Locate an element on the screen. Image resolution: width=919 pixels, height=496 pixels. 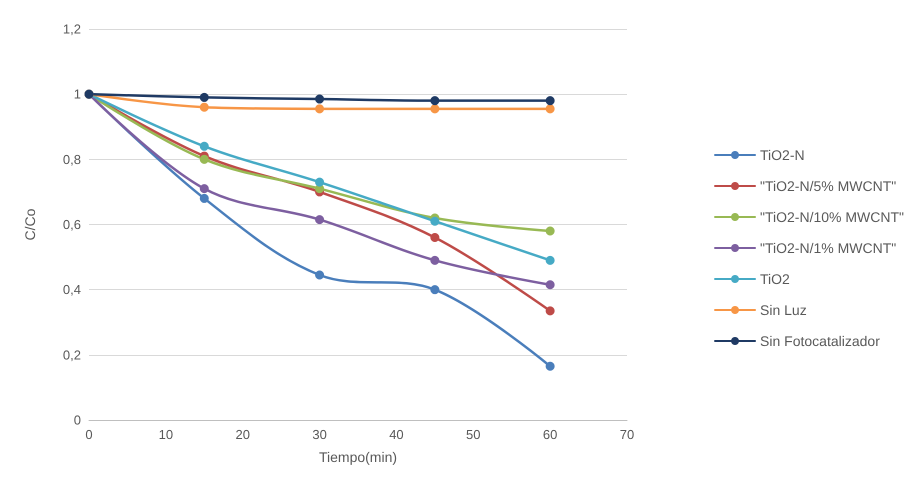
y-tick-label: 0,6 is located at coordinates (71, 224).